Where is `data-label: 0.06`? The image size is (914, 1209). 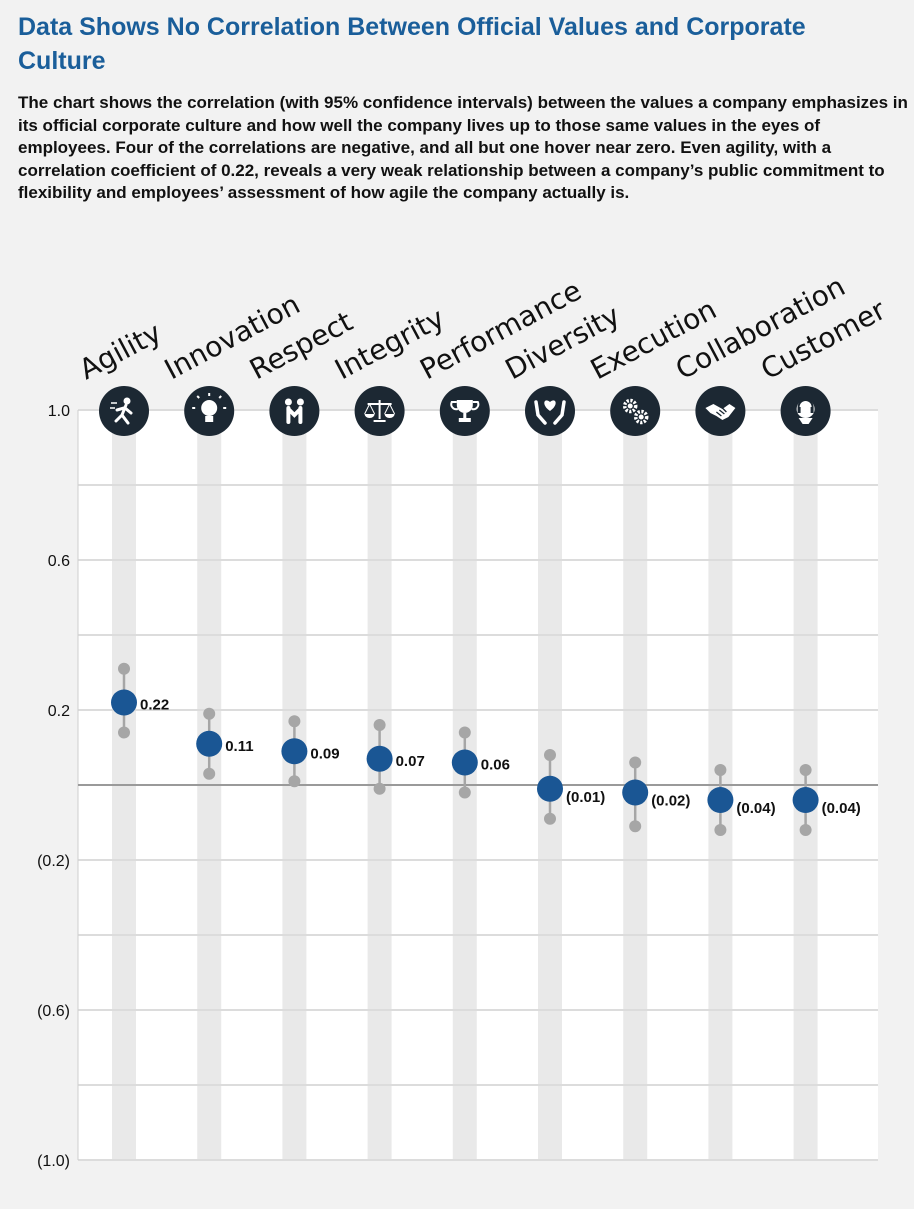
data-label: 0.06 is located at coordinates (495, 765).